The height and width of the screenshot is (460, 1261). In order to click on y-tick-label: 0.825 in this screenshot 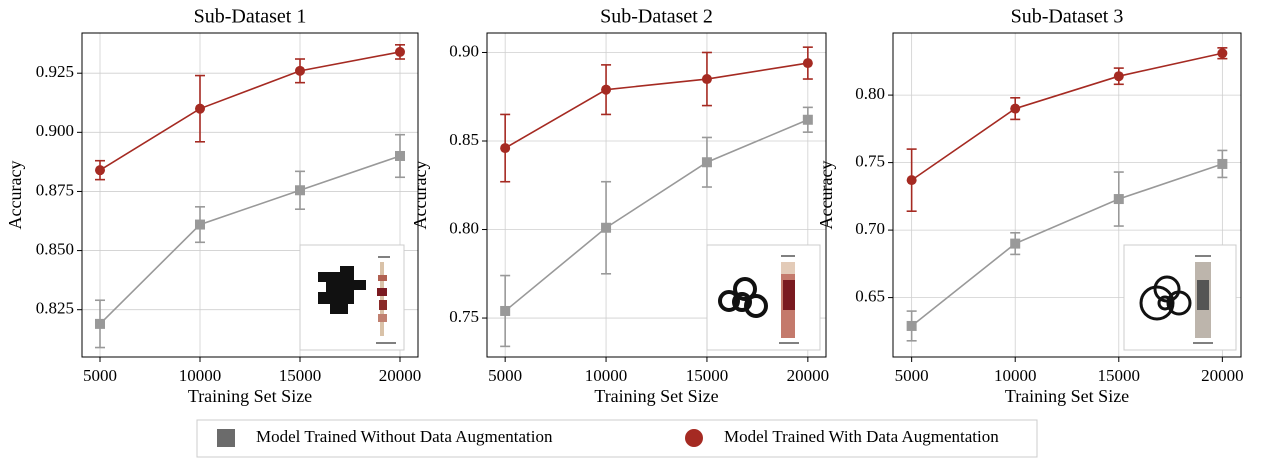, I will do `click(55, 308)`.